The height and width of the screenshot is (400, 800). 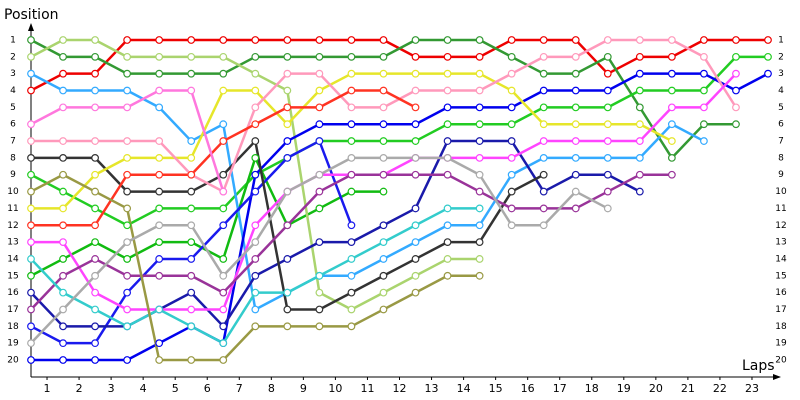 I want to click on y-tick-label-right: 5, so click(x=781, y=108).